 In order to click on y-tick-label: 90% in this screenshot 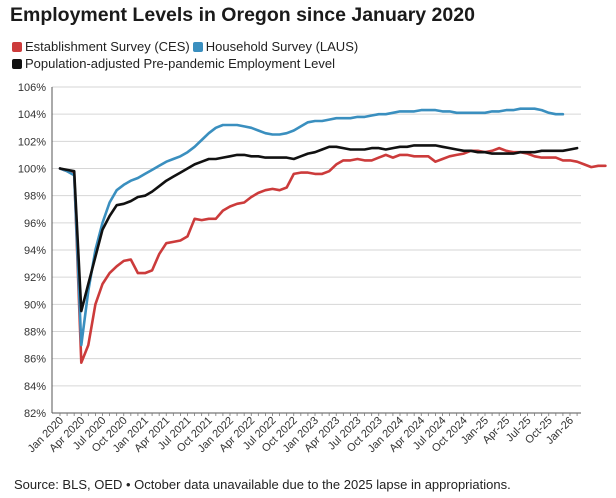, I will do `click(35, 305)`.